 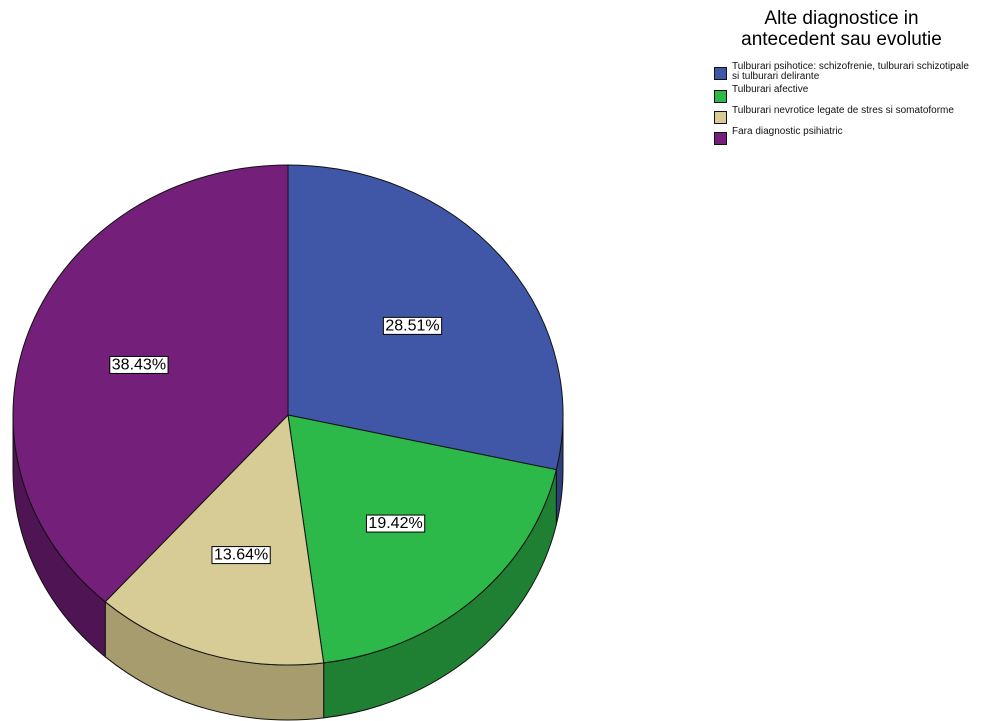 I want to click on pie-data-labels: 28.51% 19.42% 13.64% 38.43%, so click(x=276, y=440).